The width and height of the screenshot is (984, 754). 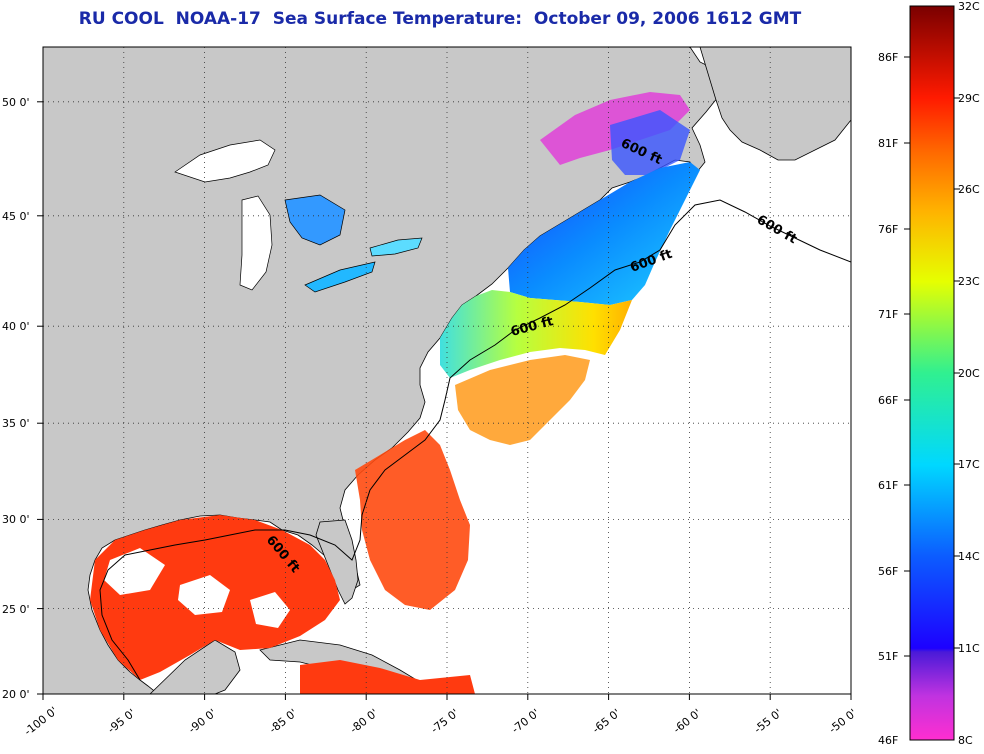 What do you see at coordinates (969, 281) in the screenshot?
I see `cbar-c-label: 23C` at bounding box center [969, 281].